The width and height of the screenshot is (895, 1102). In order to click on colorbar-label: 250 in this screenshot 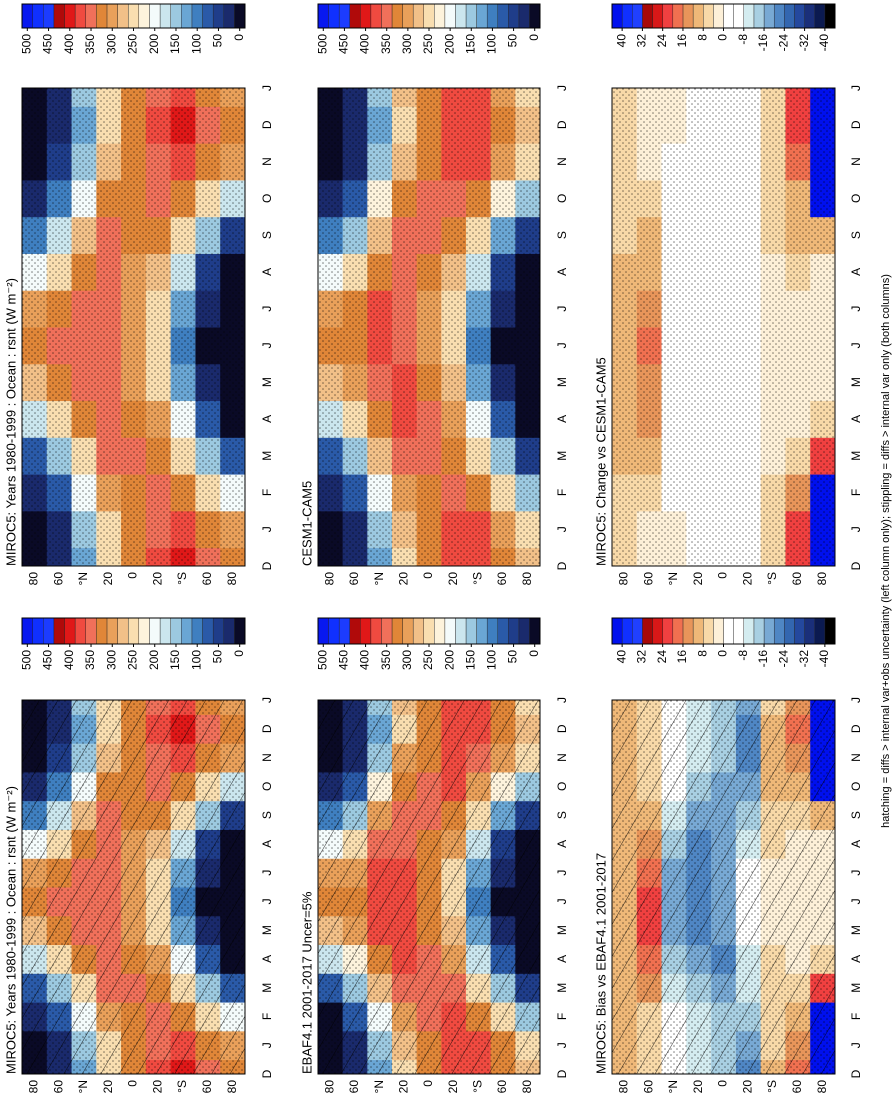, I will do `click(428, 660)`.